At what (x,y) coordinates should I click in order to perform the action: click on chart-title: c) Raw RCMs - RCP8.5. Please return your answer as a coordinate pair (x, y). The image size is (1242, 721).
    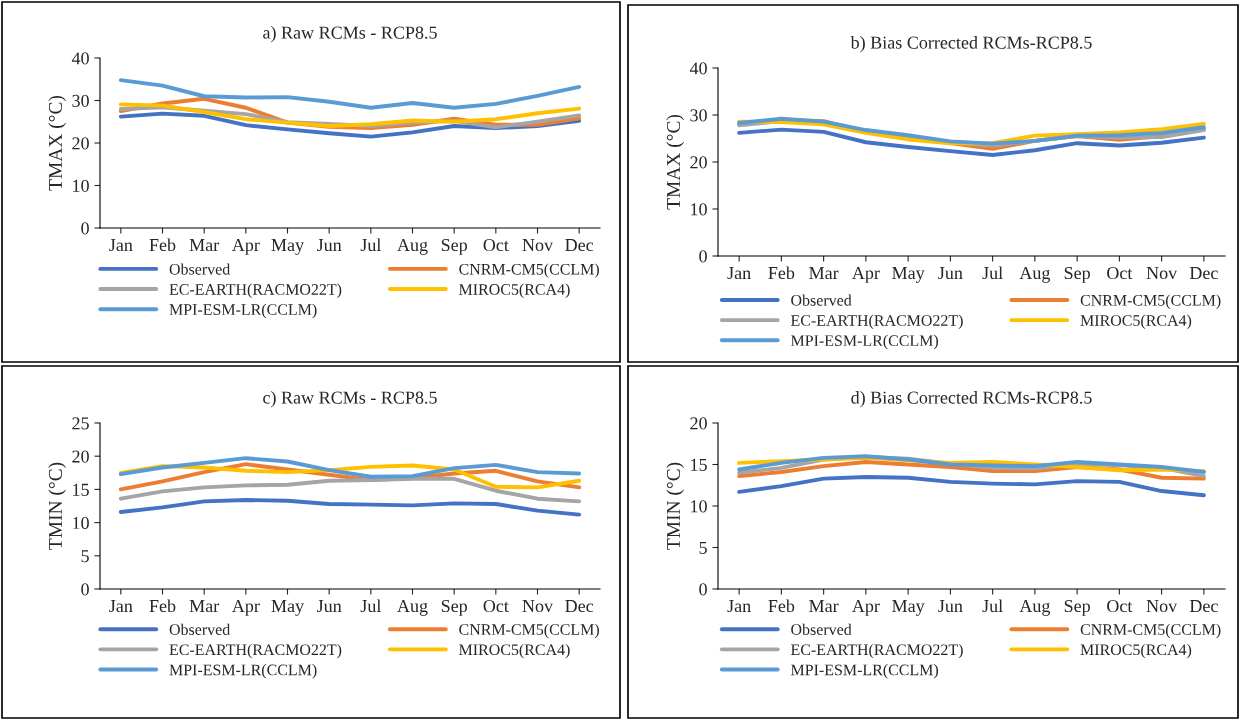
    Looking at the image, I should click on (350, 399).